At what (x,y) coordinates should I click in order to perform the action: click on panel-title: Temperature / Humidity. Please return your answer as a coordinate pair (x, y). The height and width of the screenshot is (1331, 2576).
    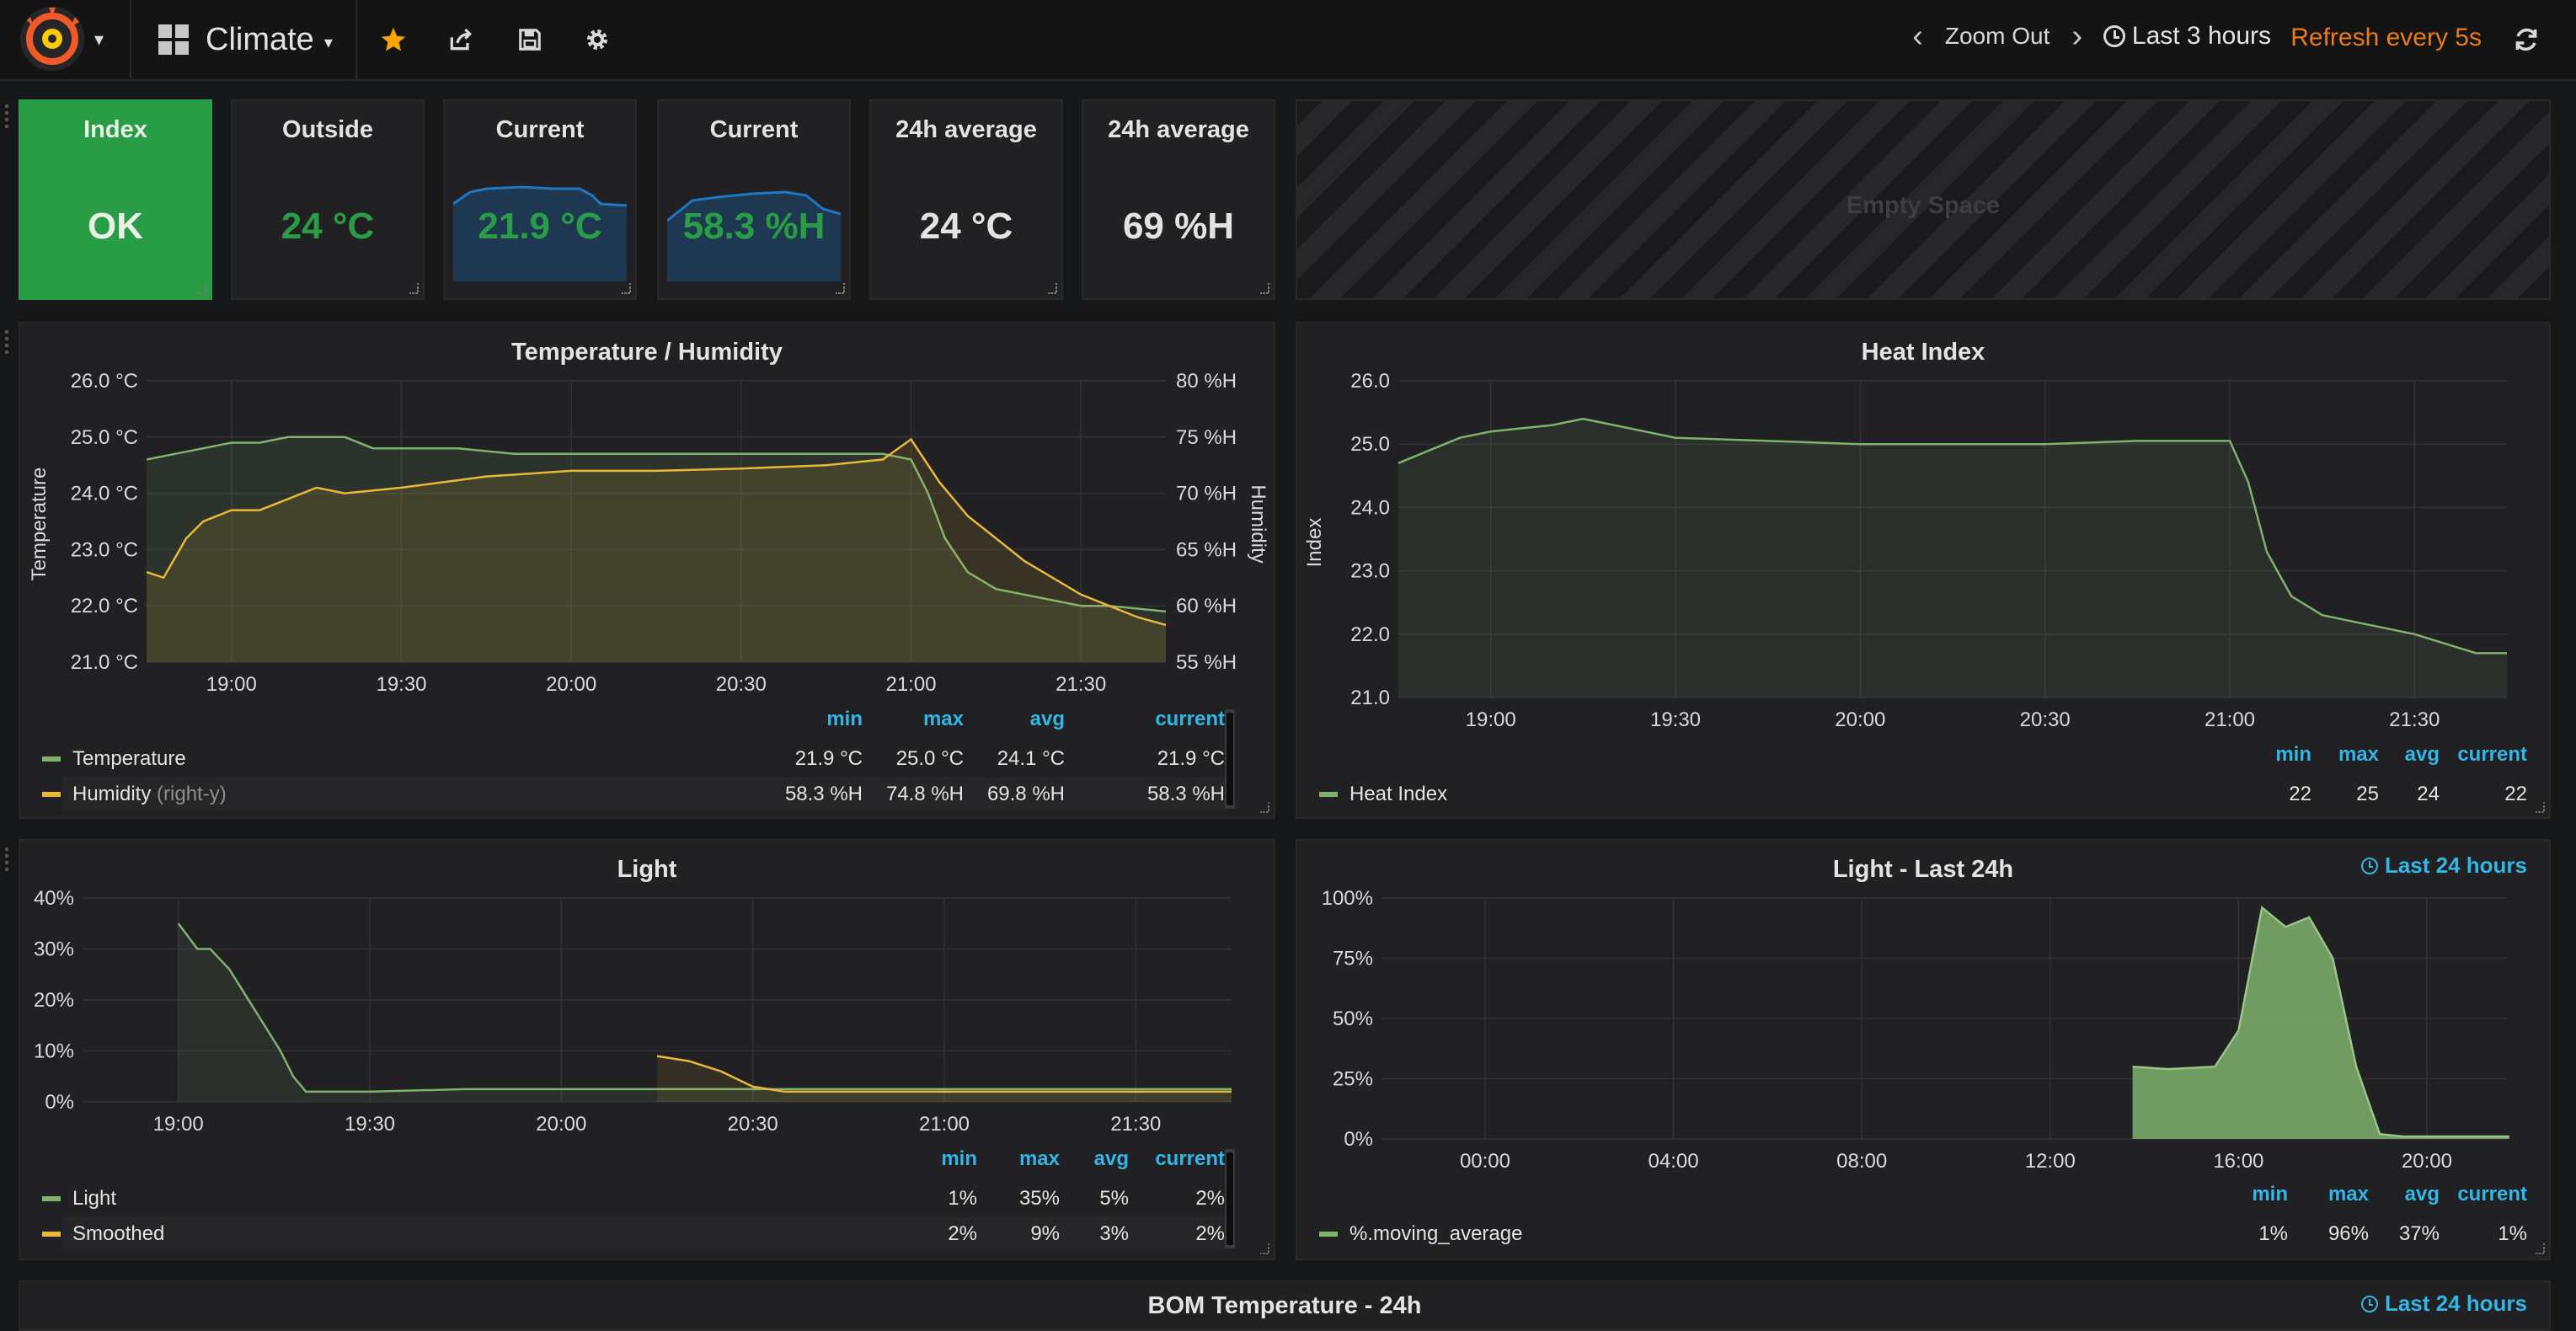
    Looking at the image, I should click on (647, 353).